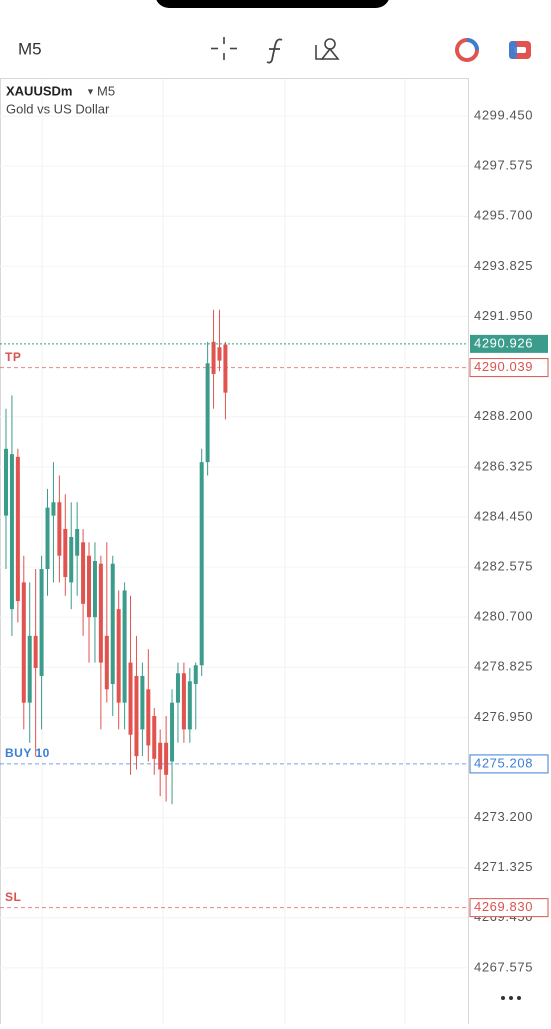 This screenshot has height=1029, width=551. What do you see at coordinates (511, 998) in the screenshot?
I see `more-menu` at bounding box center [511, 998].